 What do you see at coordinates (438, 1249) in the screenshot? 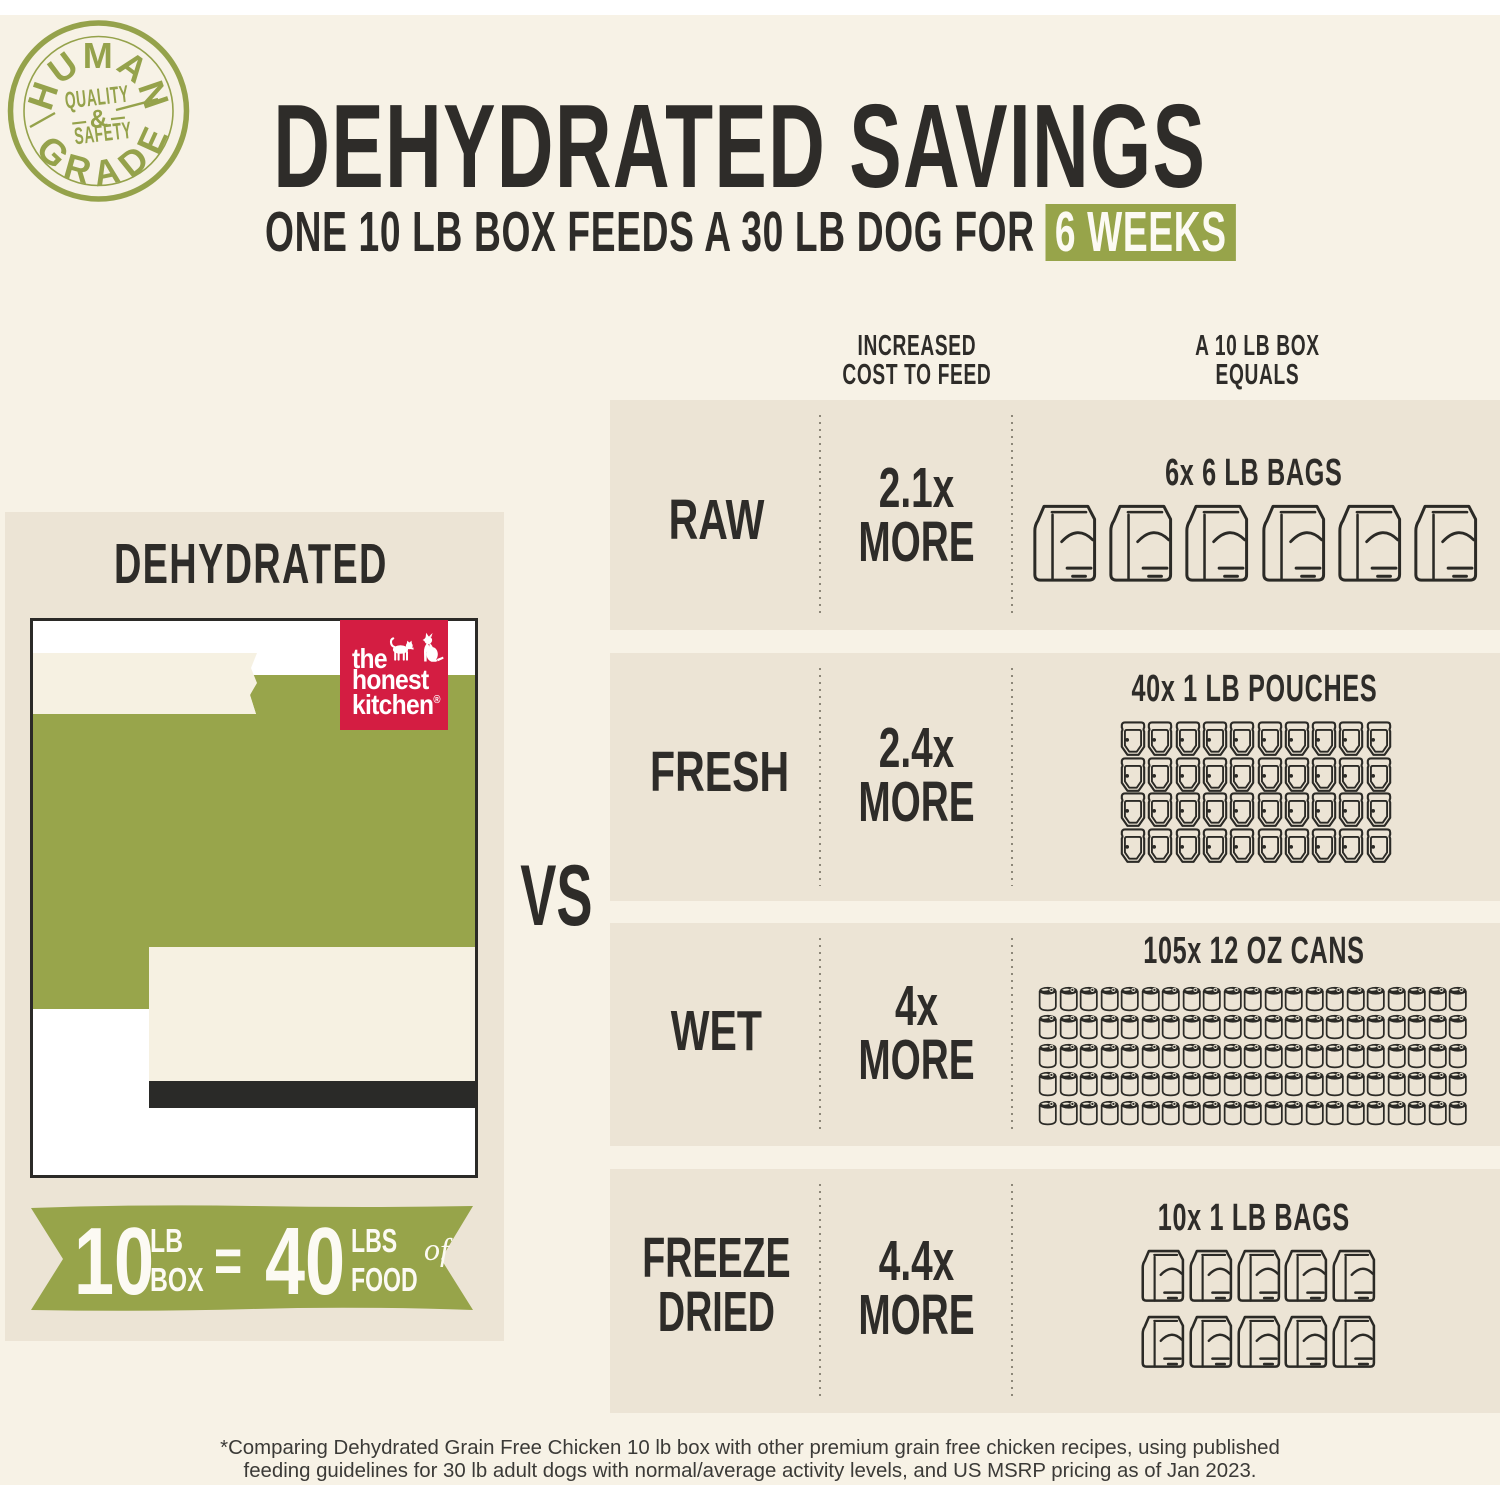
I see `svg-text: of` at bounding box center [438, 1249].